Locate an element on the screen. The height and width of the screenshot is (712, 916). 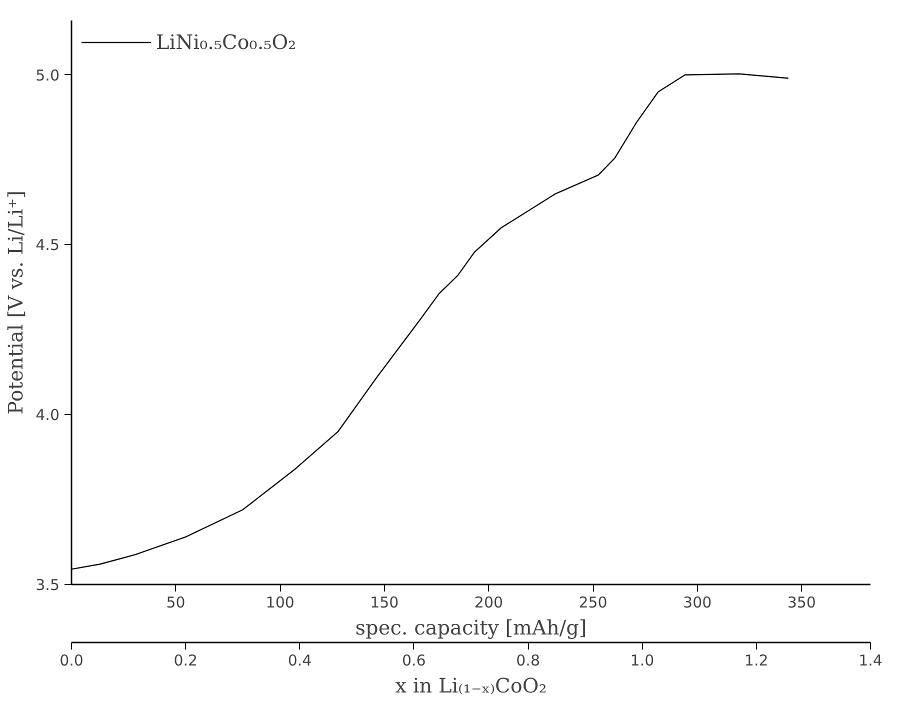
x2-tick-label: 300 is located at coordinates (697, 603).